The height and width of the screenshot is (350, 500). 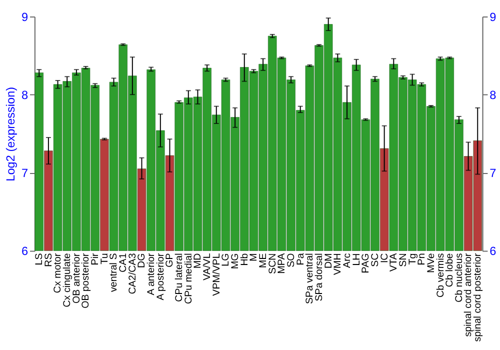 What do you see at coordinates (366, 263) in the screenshot?
I see `x-tick-label: PAG` at bounding box center [366, 263].